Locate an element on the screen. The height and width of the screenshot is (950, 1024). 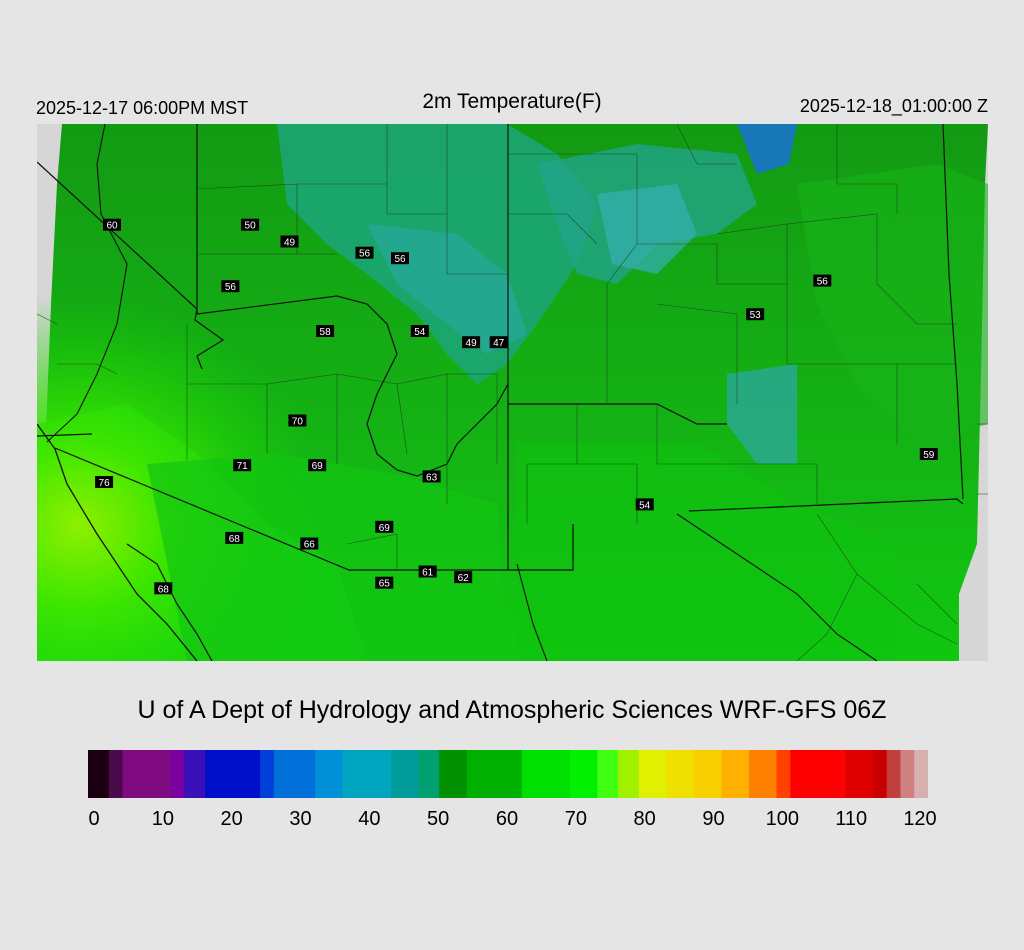
color-scale-tick-label: 20 is located at coordinates (231, 819).